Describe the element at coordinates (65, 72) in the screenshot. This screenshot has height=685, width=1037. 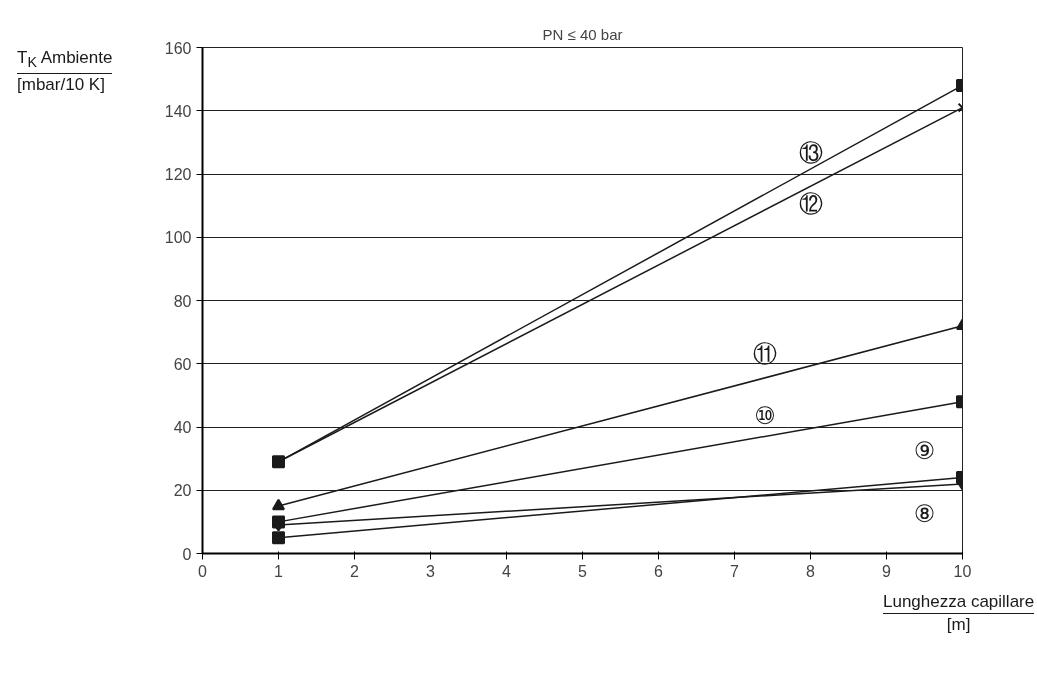
I see `y-axis-title: T$_{K}$ Ambiente [mbar/10 K]` at that location.